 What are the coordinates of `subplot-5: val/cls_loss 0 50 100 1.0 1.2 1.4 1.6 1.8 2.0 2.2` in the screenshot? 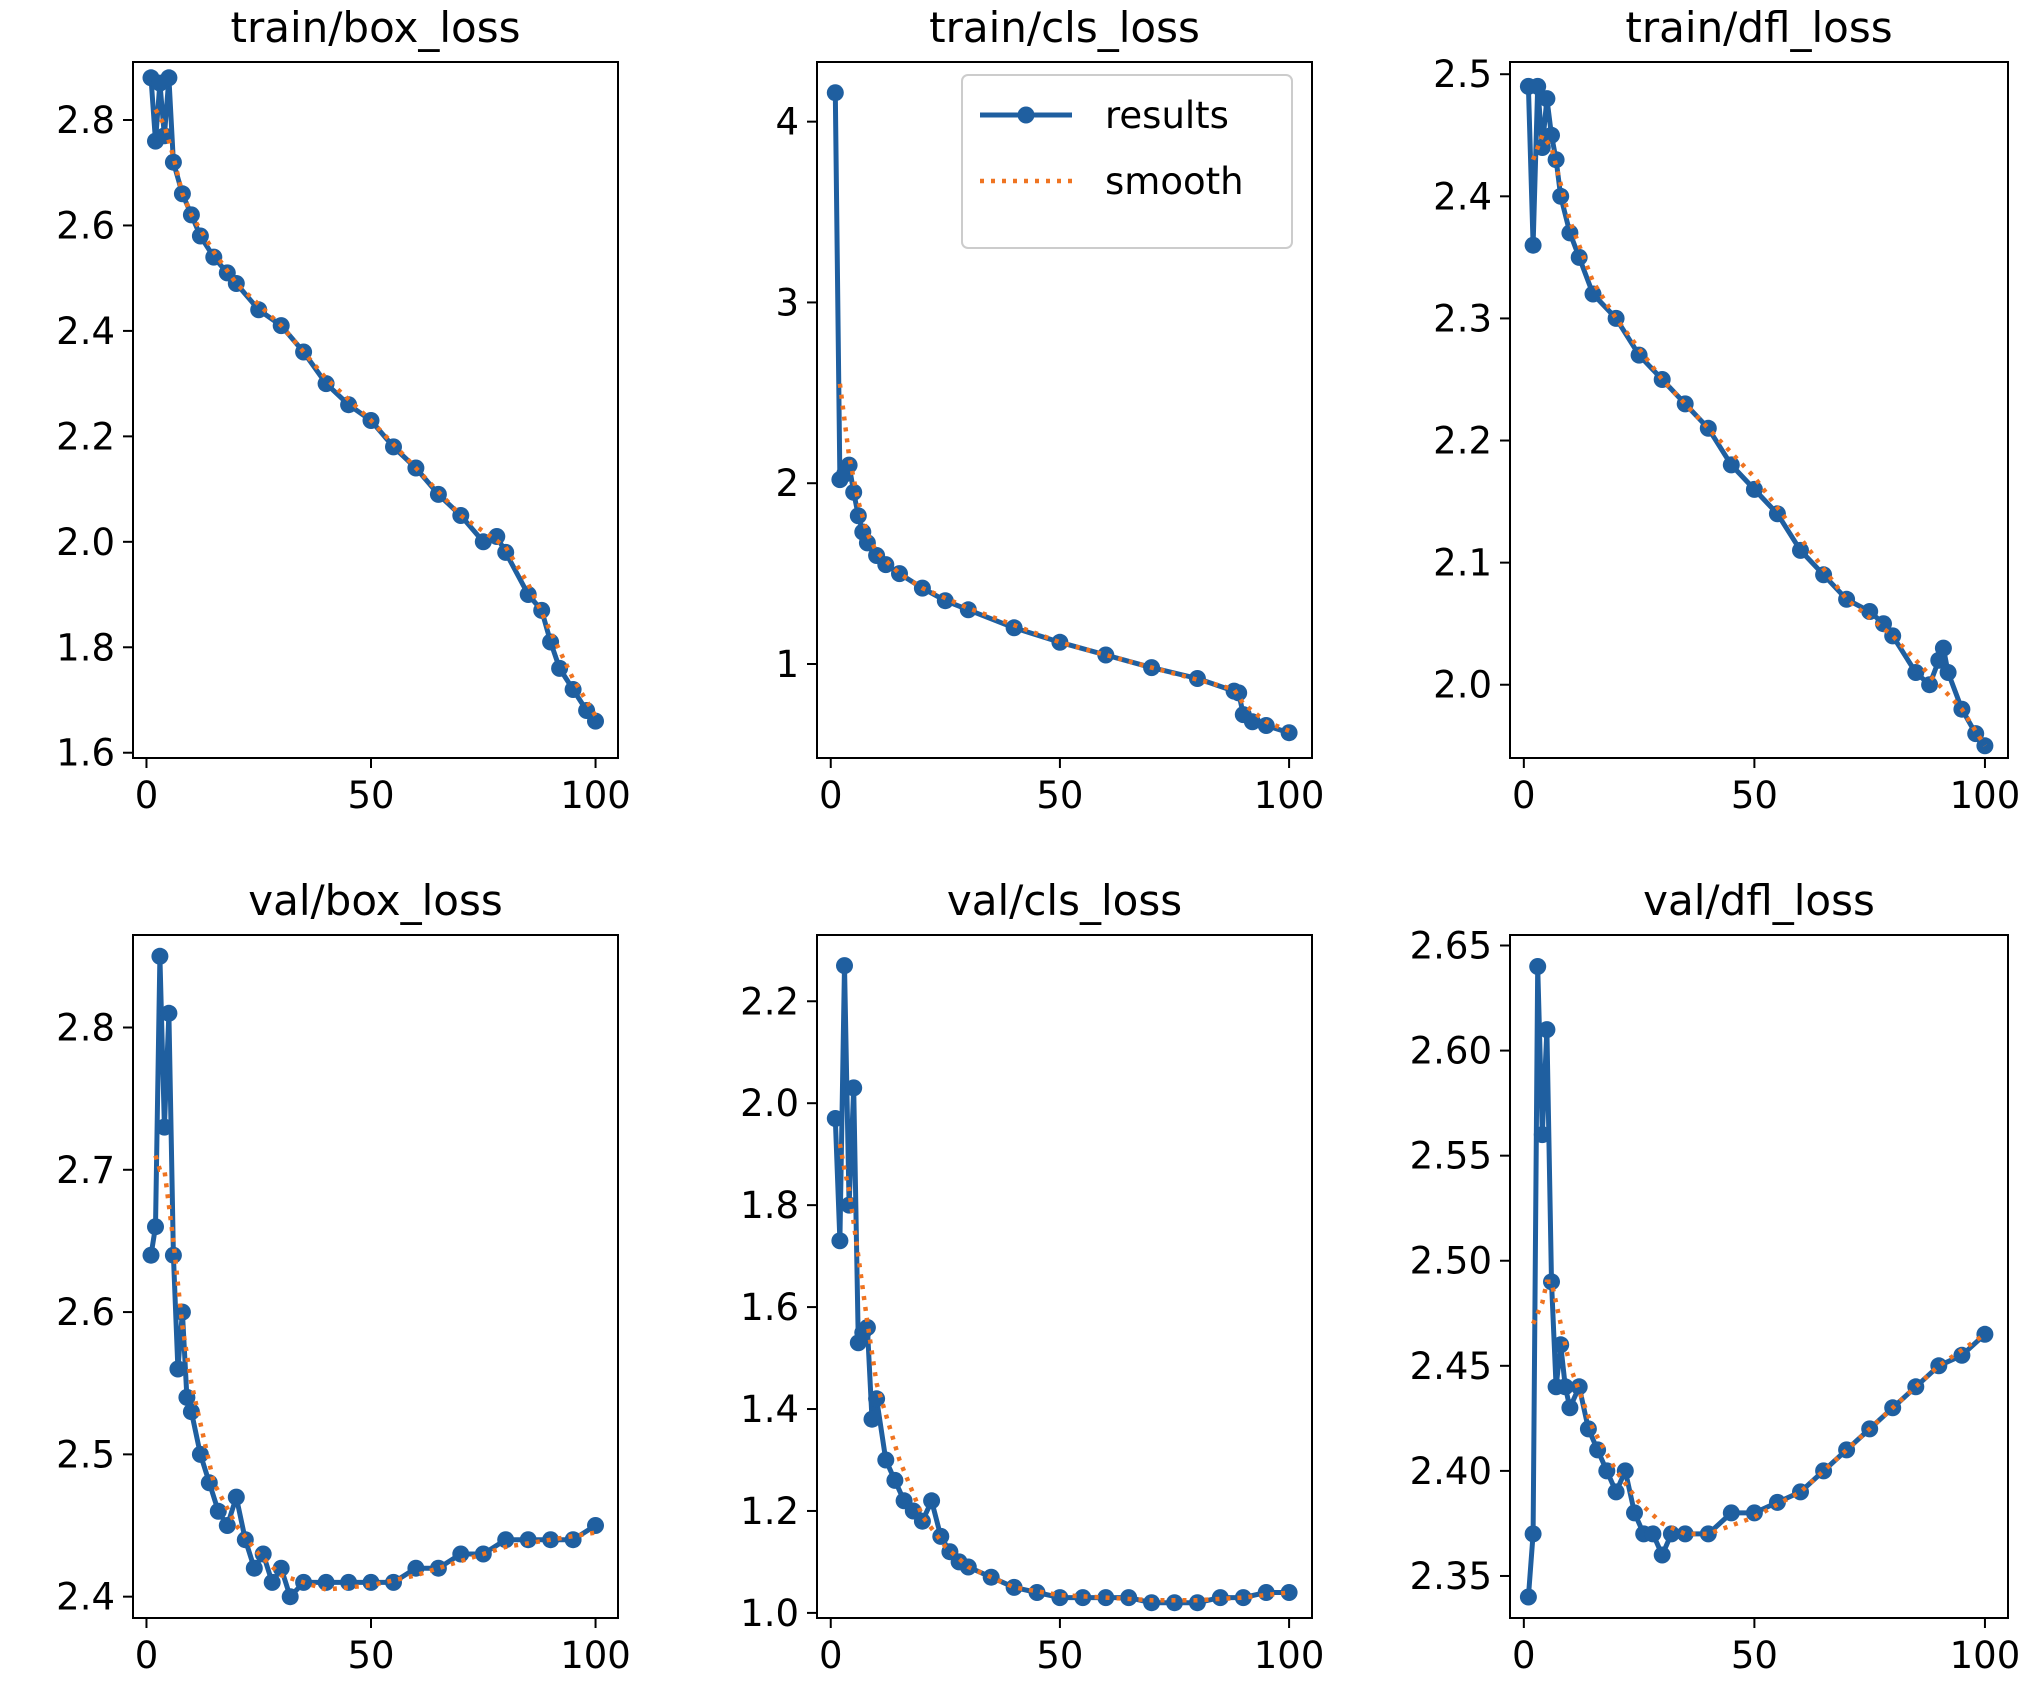 It's located at (1032, 1276).